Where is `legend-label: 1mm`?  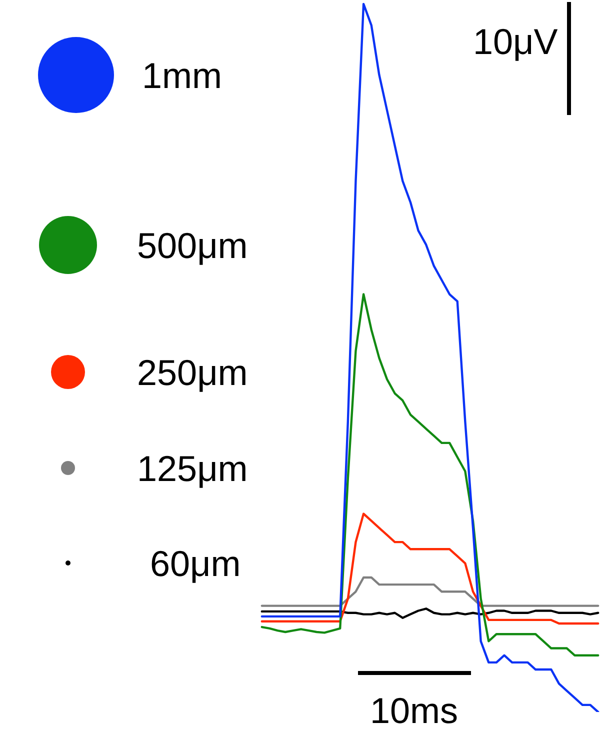 legend-label: 1mm is located at coordinates (182, 75).